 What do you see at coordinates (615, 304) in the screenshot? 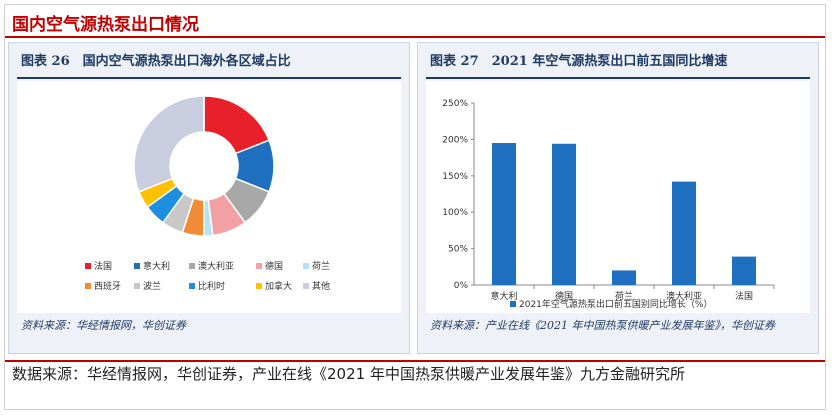
I see `bar-legend-label: 2021年空气源热泵出口前五国别同比增长（%）` at bounding box center [615, 304].